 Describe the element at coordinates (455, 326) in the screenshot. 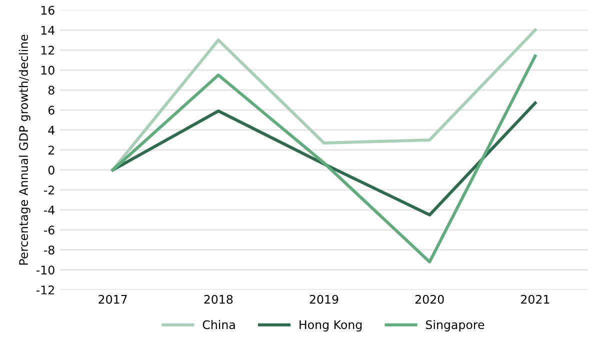

I see `legend-label: Singapore` at that location.